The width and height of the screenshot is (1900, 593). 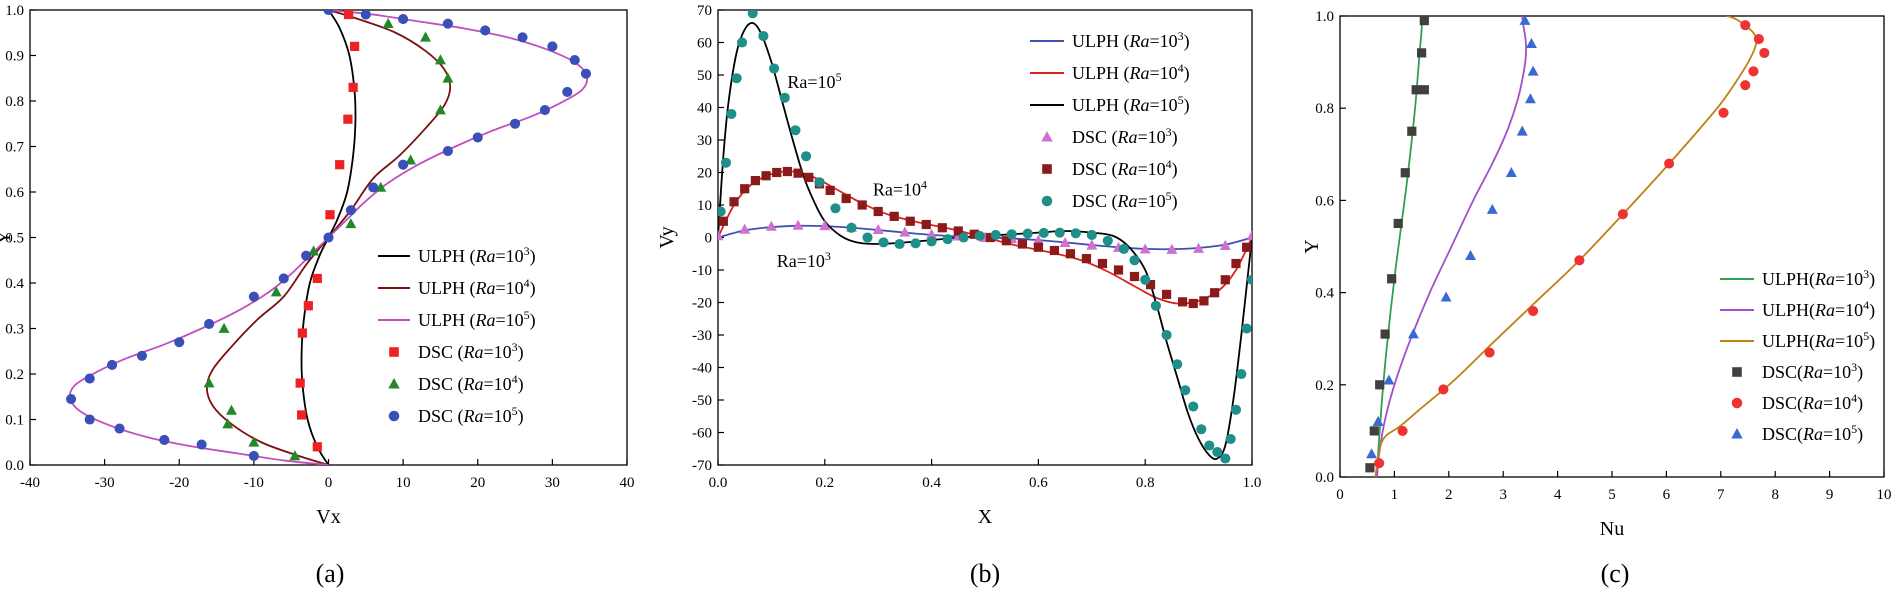 What do you see at coordinates (14, 148) in the screenshot?
I see `y-tick-label: 0.7` at bounding box center [14, 148].